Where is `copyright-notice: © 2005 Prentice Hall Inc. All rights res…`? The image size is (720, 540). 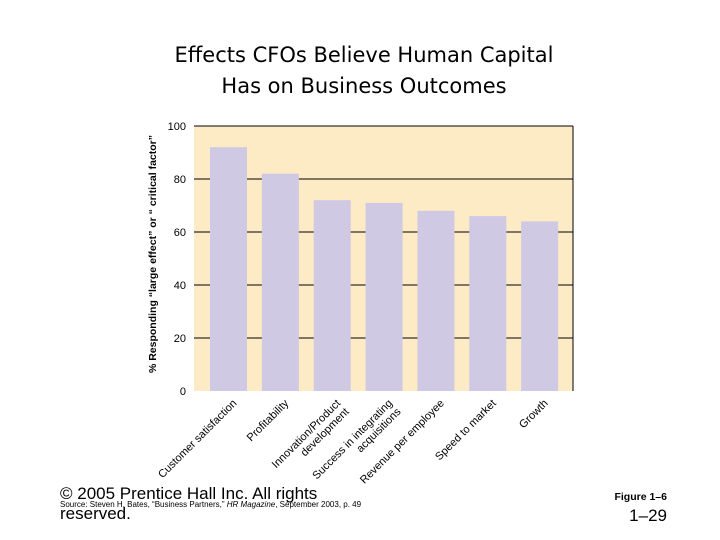 copyright-notice: © 2005 Prentice Hall Inc. All rights res… is located at coordinates (189, 503).